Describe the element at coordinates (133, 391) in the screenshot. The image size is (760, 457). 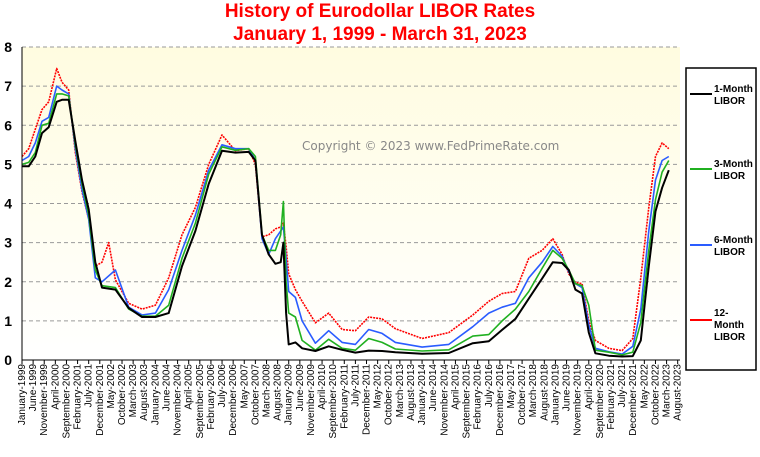
I see `x-tick-label: March-2003` at that location.